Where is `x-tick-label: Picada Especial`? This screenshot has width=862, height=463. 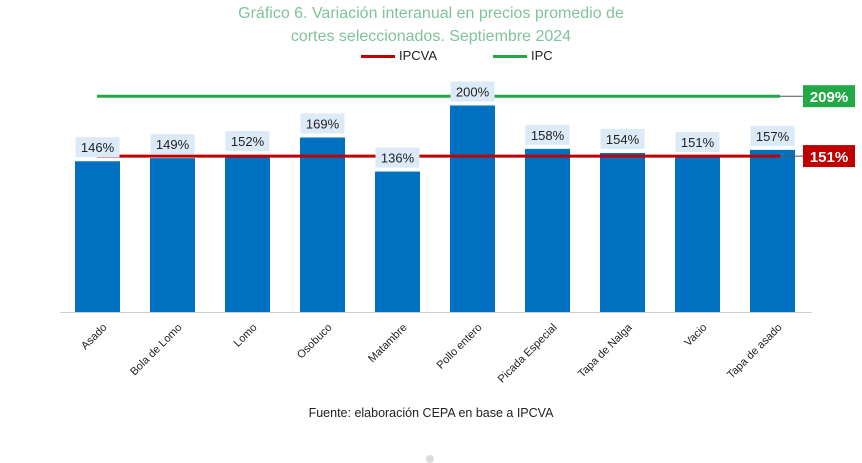
x-tick-label: Picada Especial is located at coordinates (528, 354).